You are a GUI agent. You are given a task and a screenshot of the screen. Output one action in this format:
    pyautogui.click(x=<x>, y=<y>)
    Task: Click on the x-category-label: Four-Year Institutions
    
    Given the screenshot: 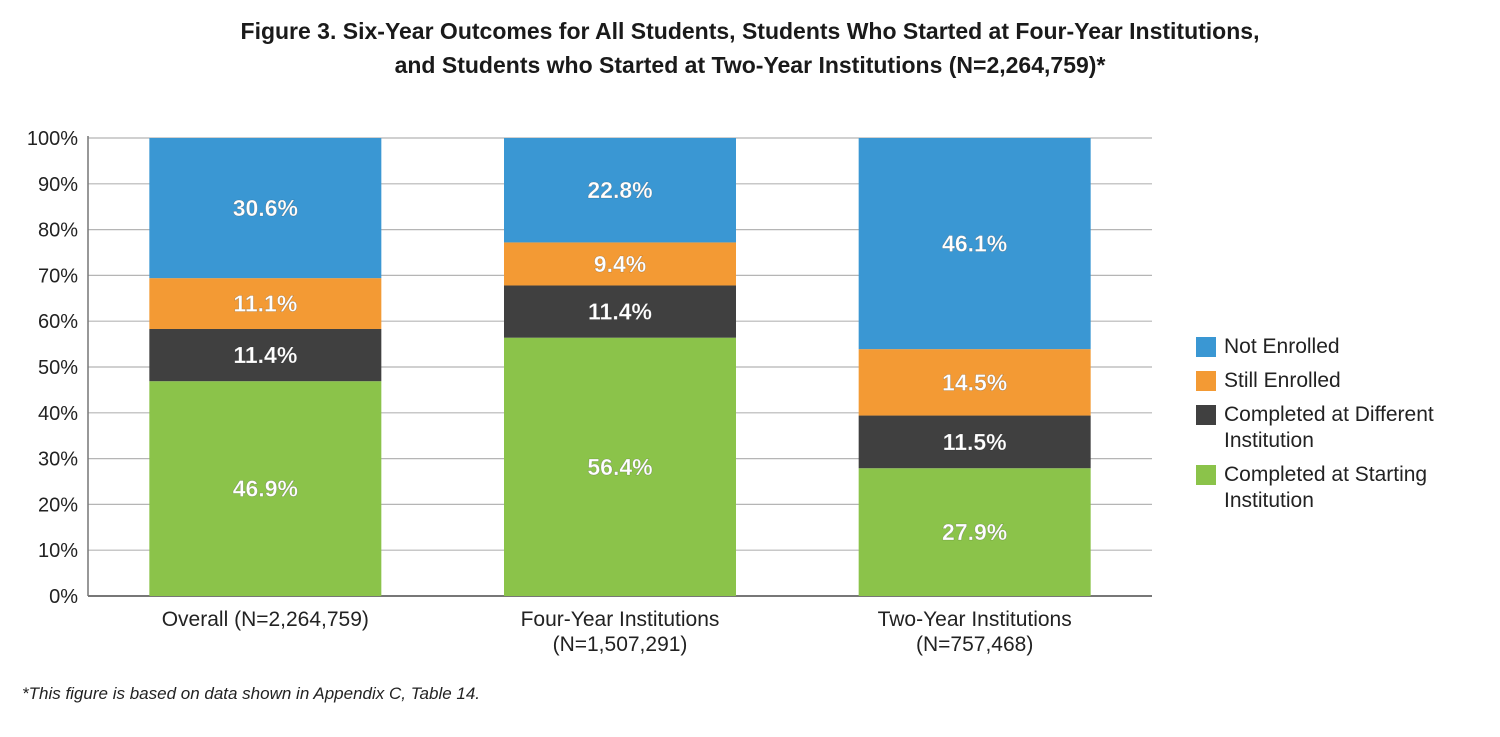 What is the action you would take?
    pyautogui.click(x=620, y=619)
    